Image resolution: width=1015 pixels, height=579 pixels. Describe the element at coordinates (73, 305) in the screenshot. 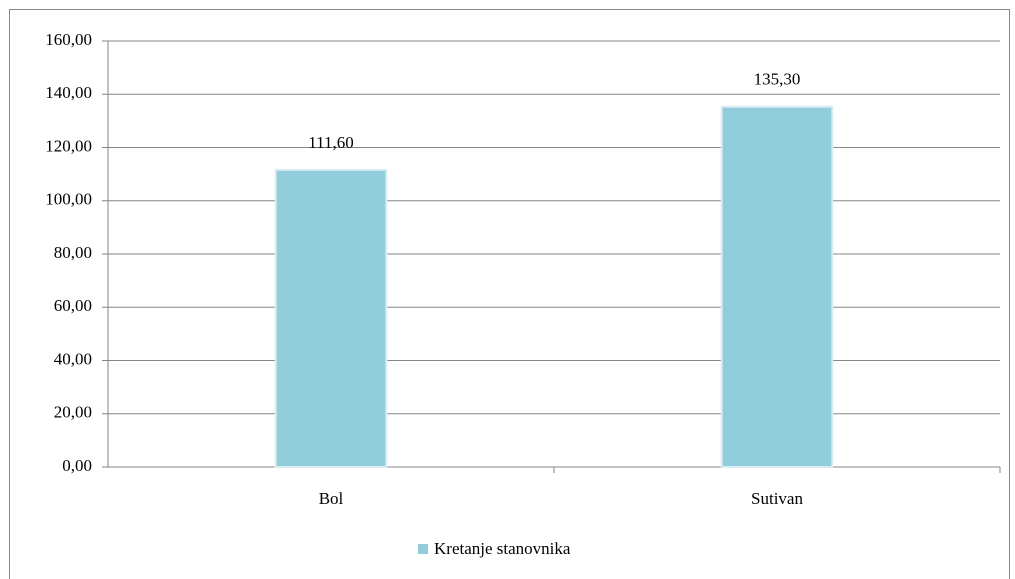

I see `y-tick-label: 60,00` at that location.